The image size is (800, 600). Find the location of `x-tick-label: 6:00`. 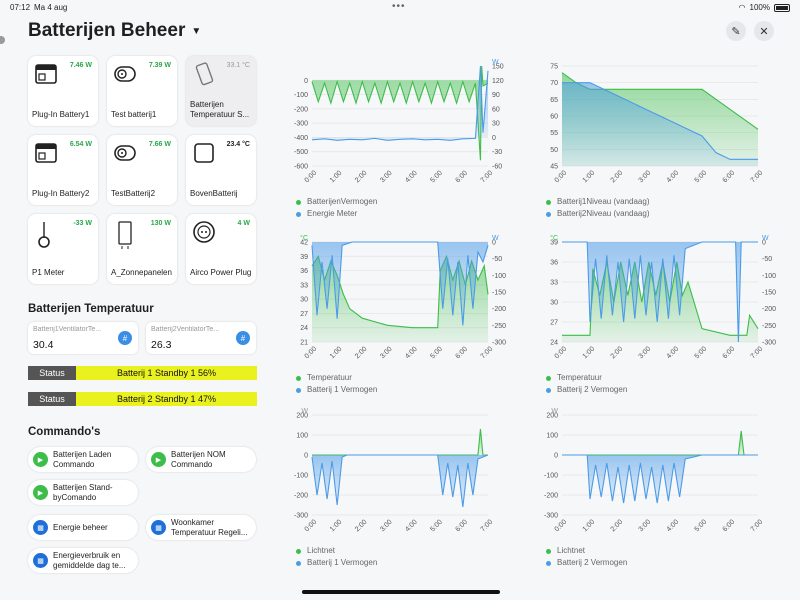

x-tick-label: 6:00 is located at coordinates (462, 526).